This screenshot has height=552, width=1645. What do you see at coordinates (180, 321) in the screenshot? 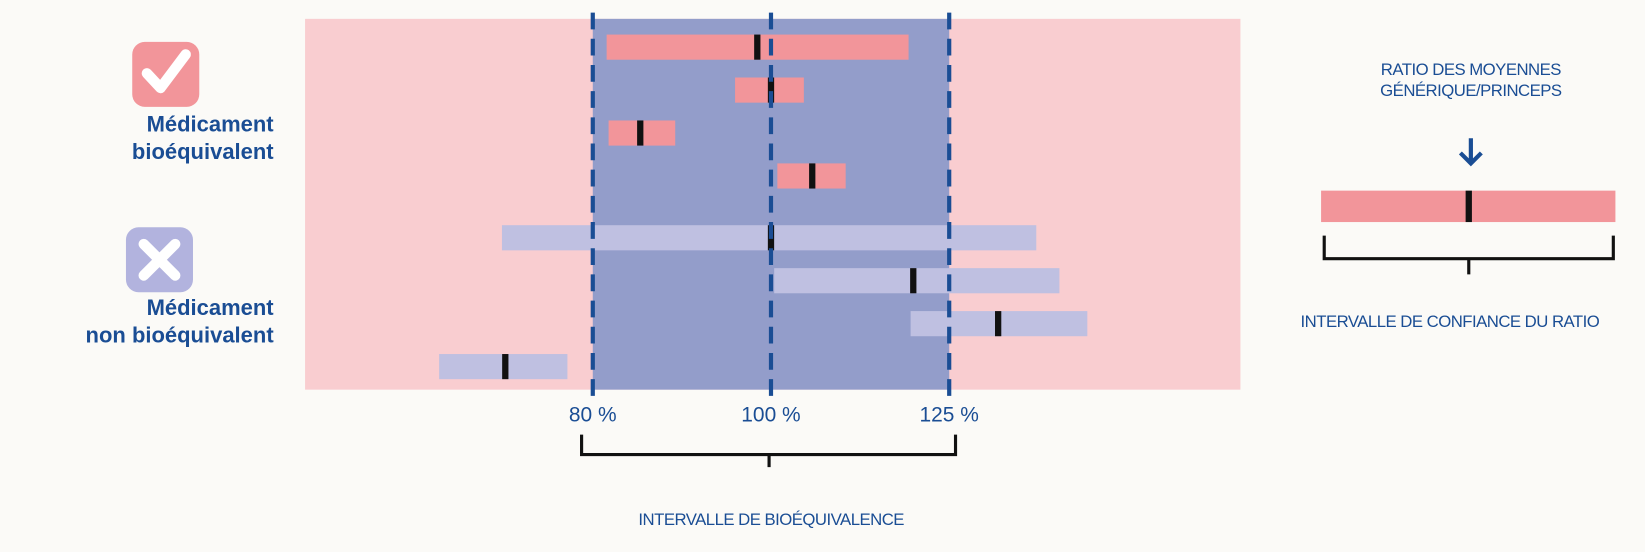
I see `group-label: Médicament non bioéquivalent` at bounding box center [180, 321].